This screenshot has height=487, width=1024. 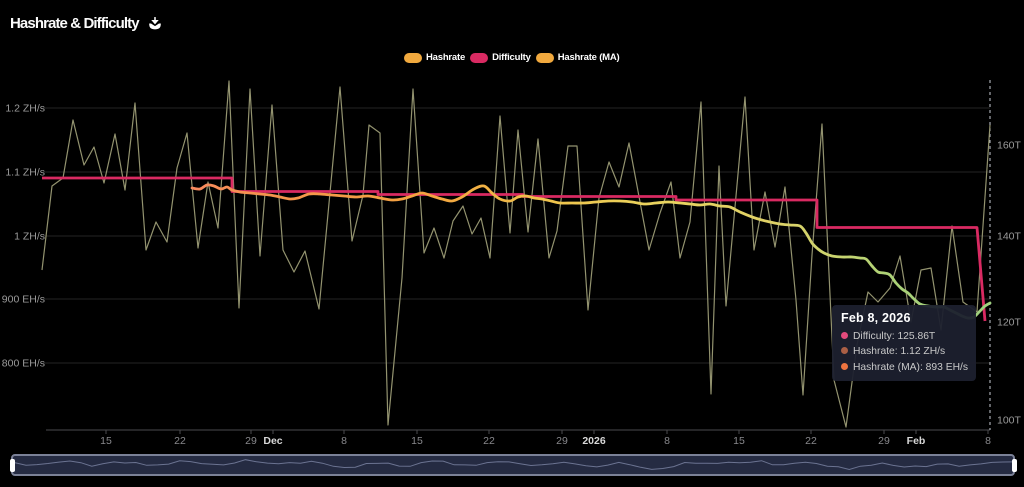 I want to click on svg-text: 160T, so click(x=1009, y=146).